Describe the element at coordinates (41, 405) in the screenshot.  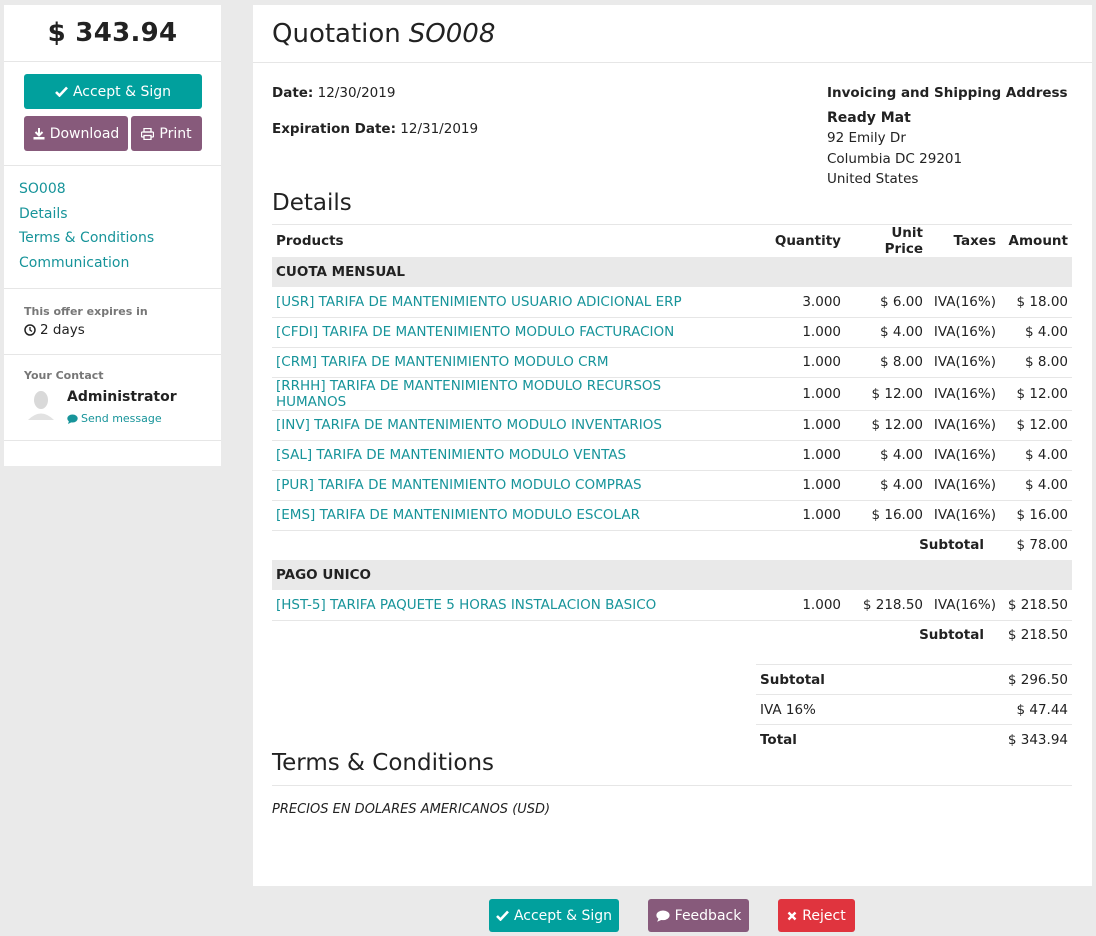
I see `avatar` at that location.